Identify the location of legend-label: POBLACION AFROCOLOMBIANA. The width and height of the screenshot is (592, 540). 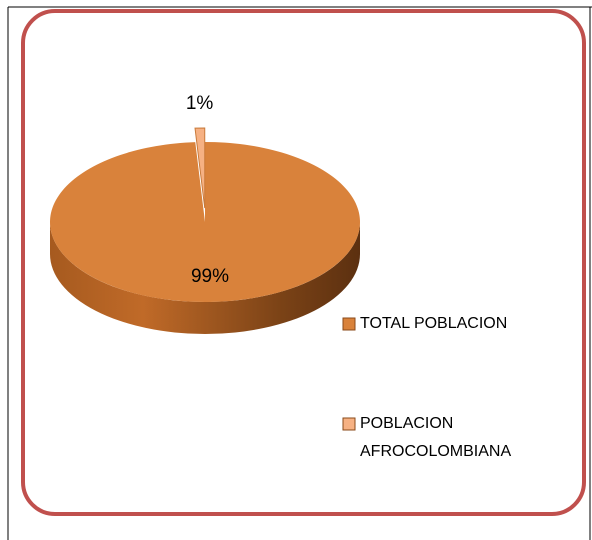
(436, 437).